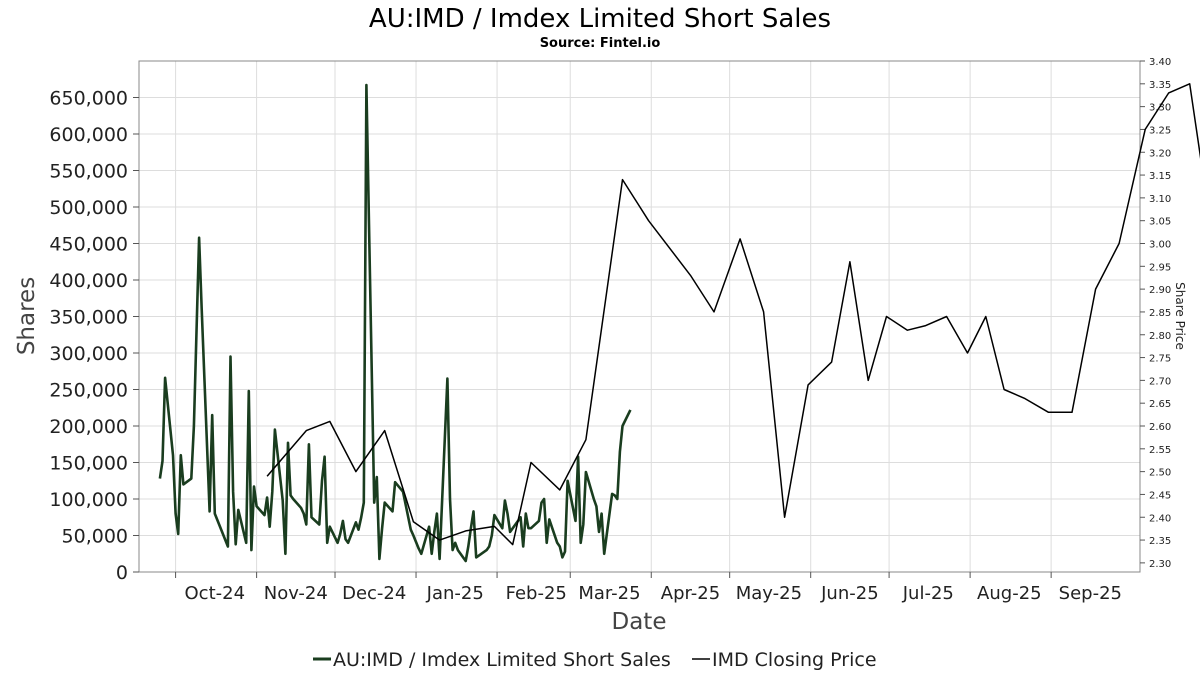 The width and height of the screenshot is (1200, 675). Describe the element at coordinates (1160, 176) in the screenshot. I see `right-tick-label: 3.15` at that location.